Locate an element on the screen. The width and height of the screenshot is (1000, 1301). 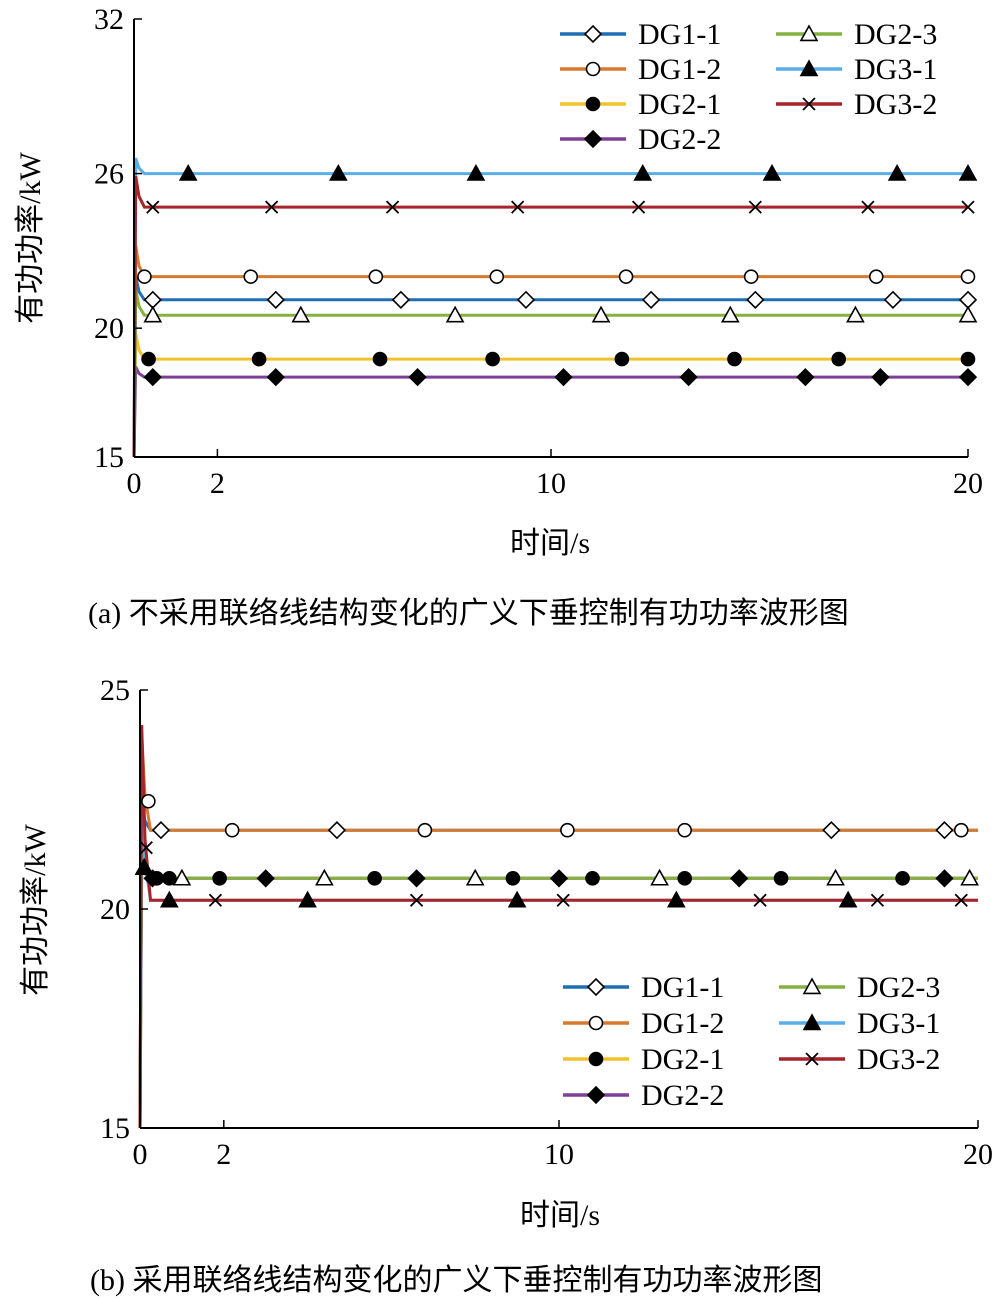
legend-label: DG2-1 is located at coordinates (682, 1059).